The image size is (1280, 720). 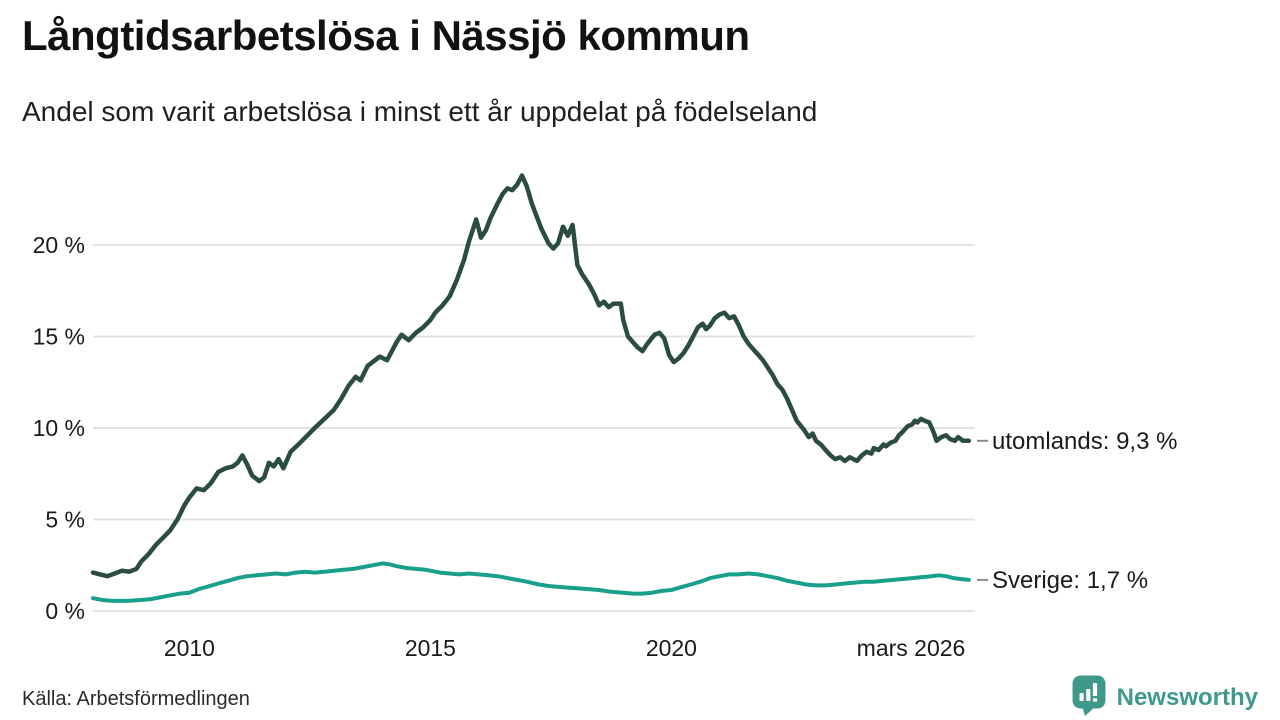 What do you see at coordinates (531, 582) in the screenshot?
I see `series-line-Sverige` at bounding box center [531, 582].